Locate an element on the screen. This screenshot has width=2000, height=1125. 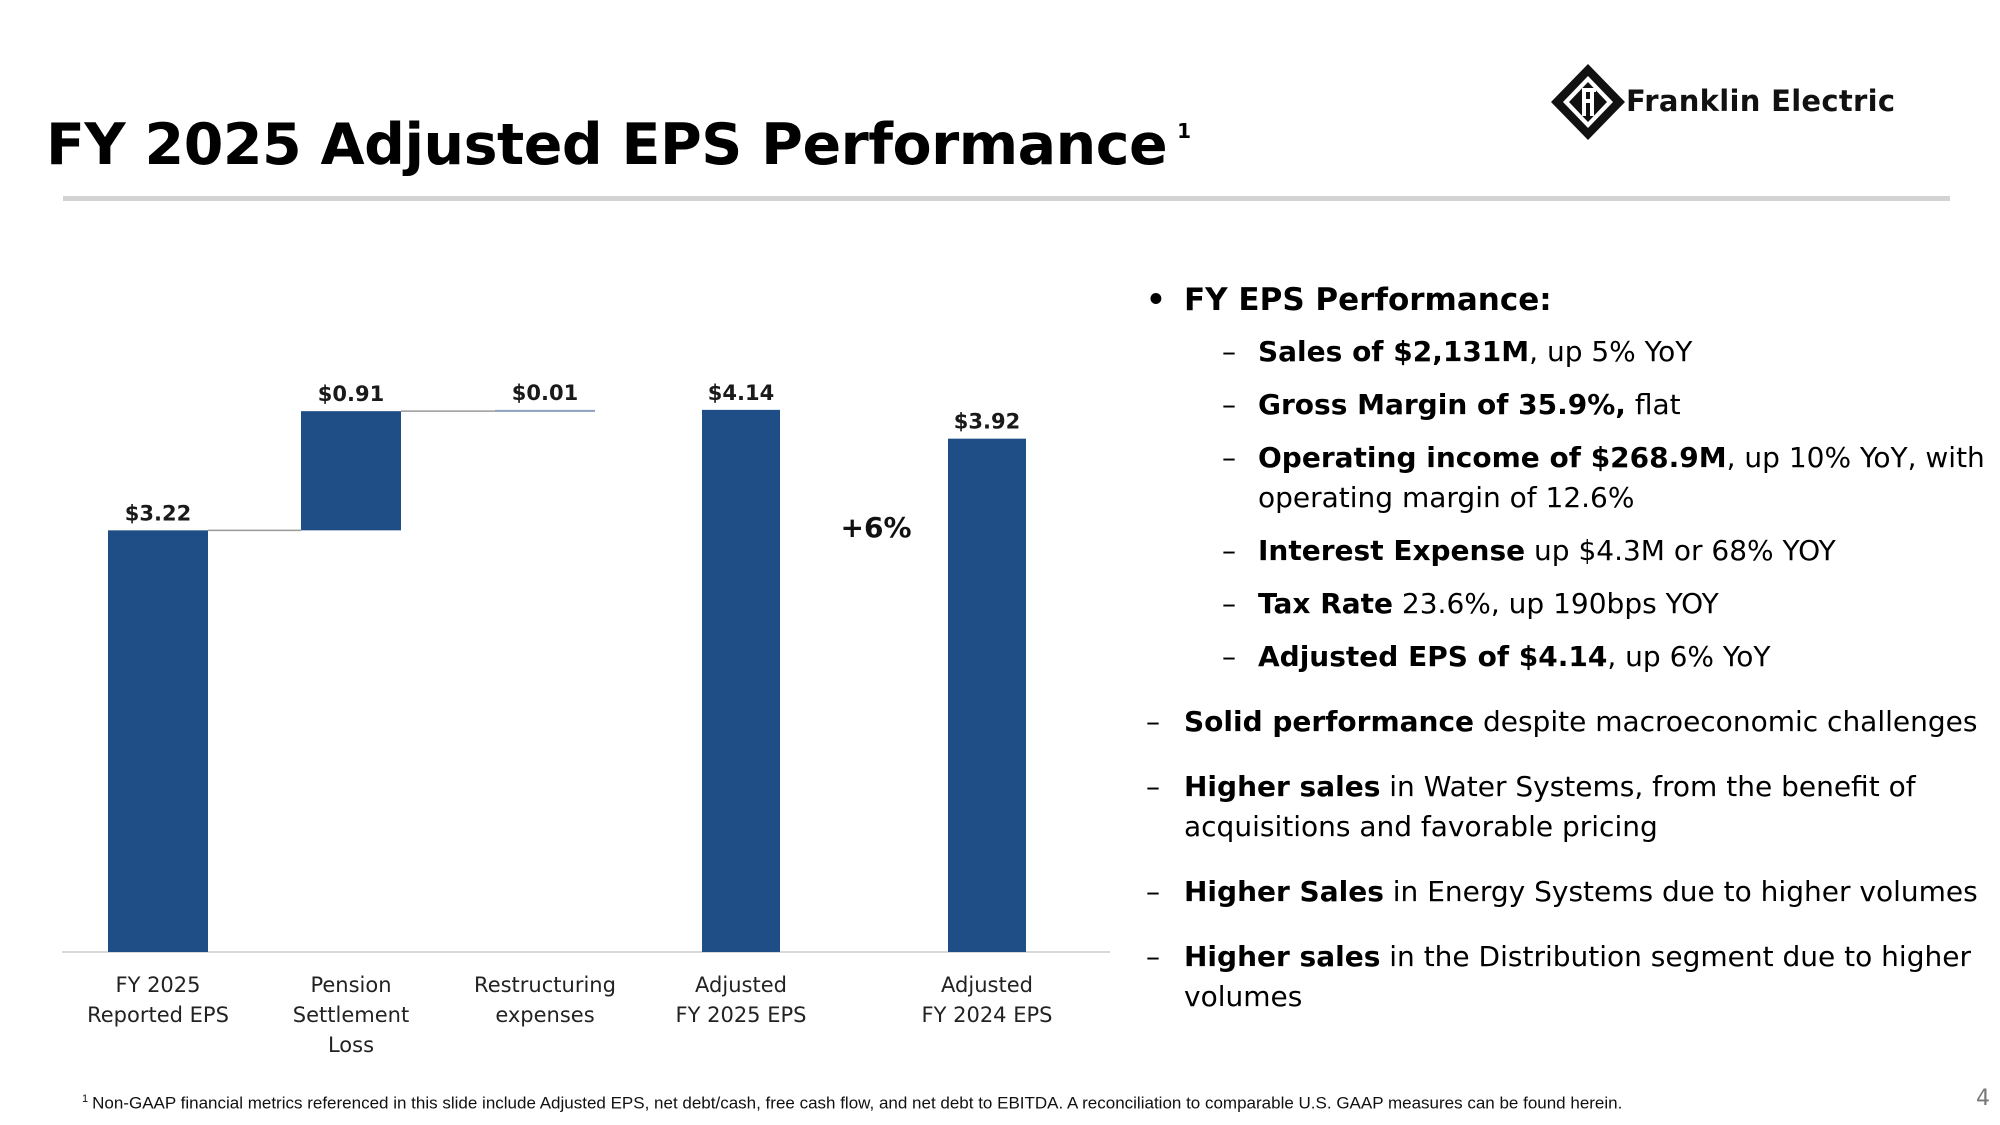
bullet-heading: • FY EPS Performance: is located at coordinates (1568, 300).